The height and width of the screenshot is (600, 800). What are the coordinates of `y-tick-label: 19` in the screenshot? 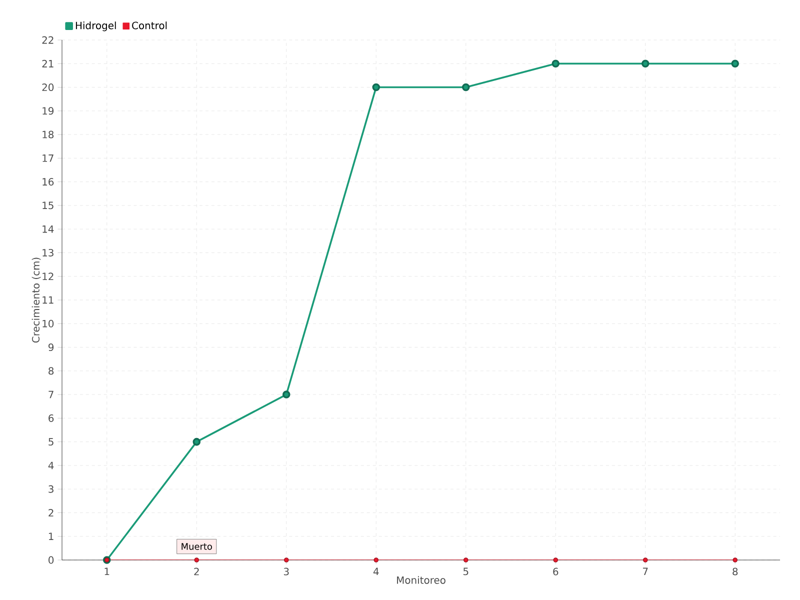 It's located at (48, 111).